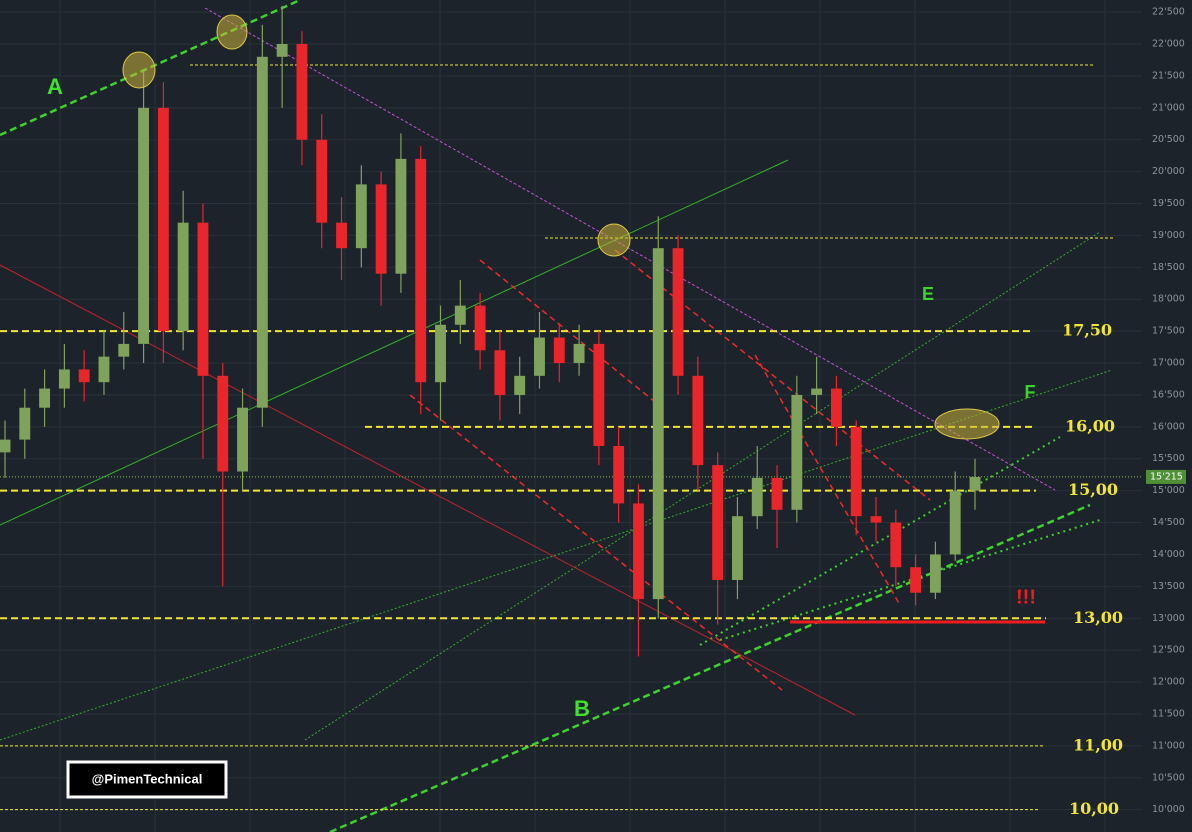  What do you see at coordinates (1094, 808) in the screenshot?
I see `level-label: 10,00` at bounding box center [1094, 808].